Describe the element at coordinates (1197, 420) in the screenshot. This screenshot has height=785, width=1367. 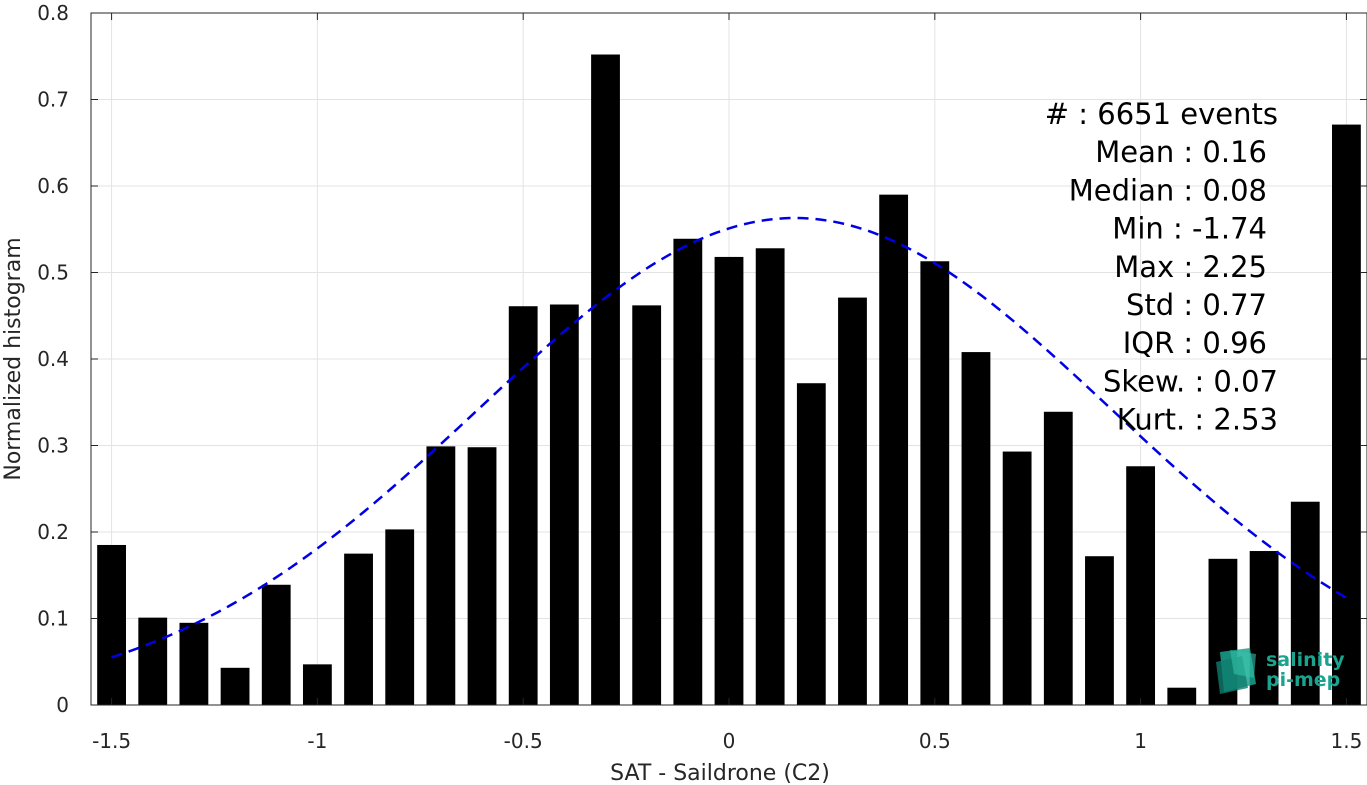
I see `stats-line: Kurt. : 2.53` at that location.